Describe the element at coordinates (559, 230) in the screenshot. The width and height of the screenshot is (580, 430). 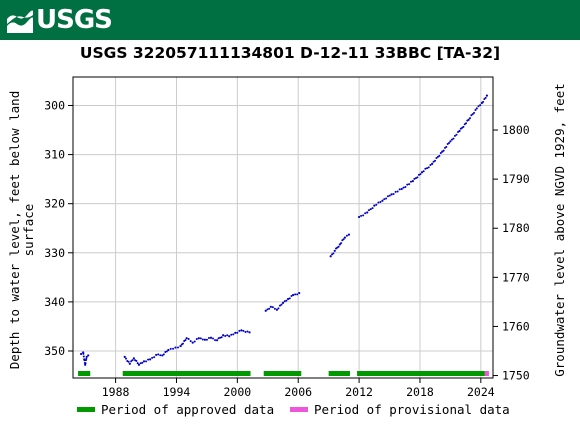
I see `right-axis-label: Groundwater level above NGVD 1929, feet` at that location.